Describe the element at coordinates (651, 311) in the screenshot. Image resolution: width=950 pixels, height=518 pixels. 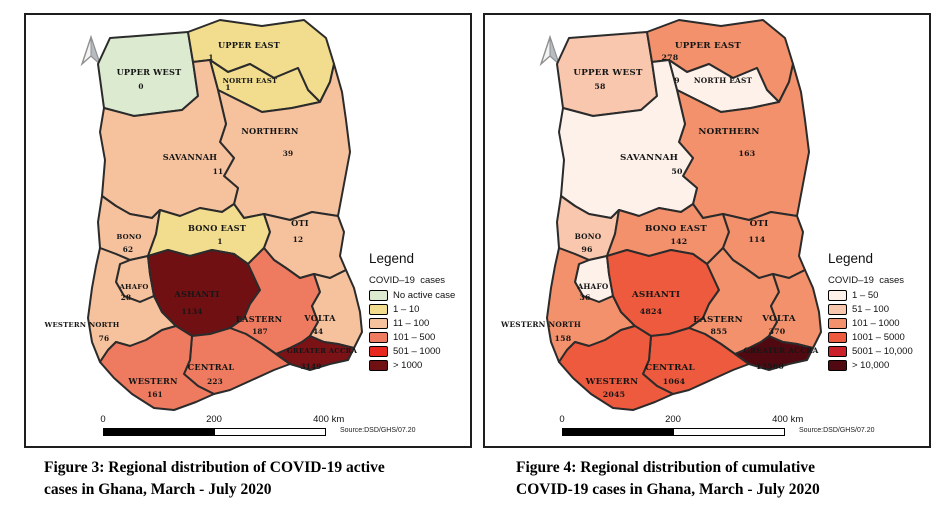
I see `region-value-ashanti: 4824` at that location.